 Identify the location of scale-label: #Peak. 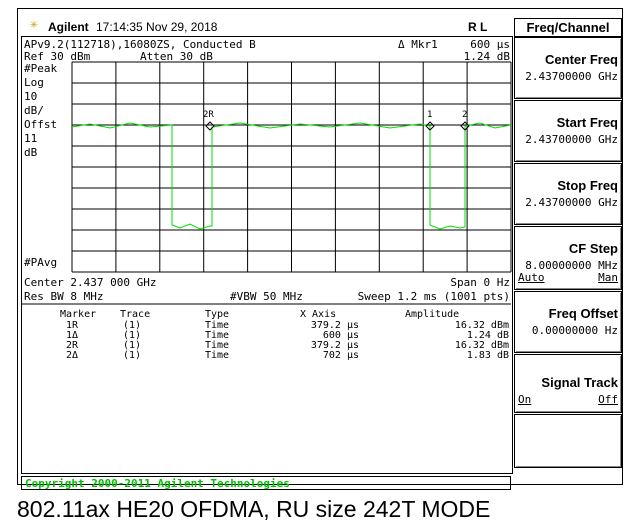
(41, 68).